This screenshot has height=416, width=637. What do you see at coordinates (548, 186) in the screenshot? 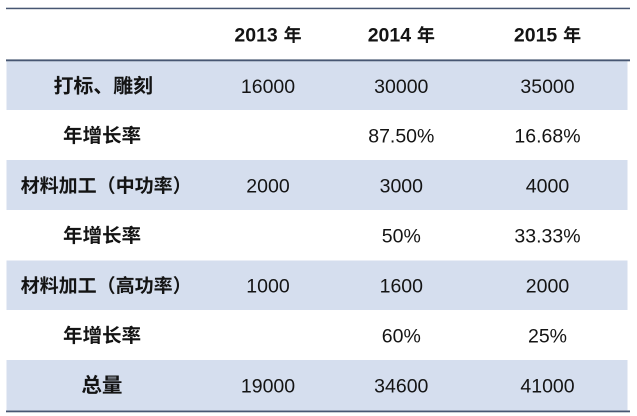
I see `svg-text: 4000` at bounding box center [548, 186].